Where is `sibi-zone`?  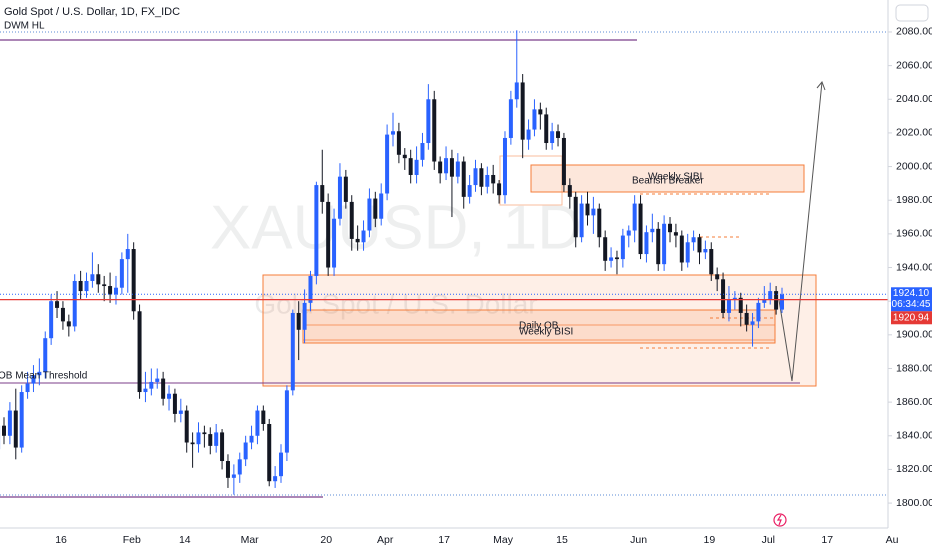 sibi-zone is located at coordinates (667, 178).